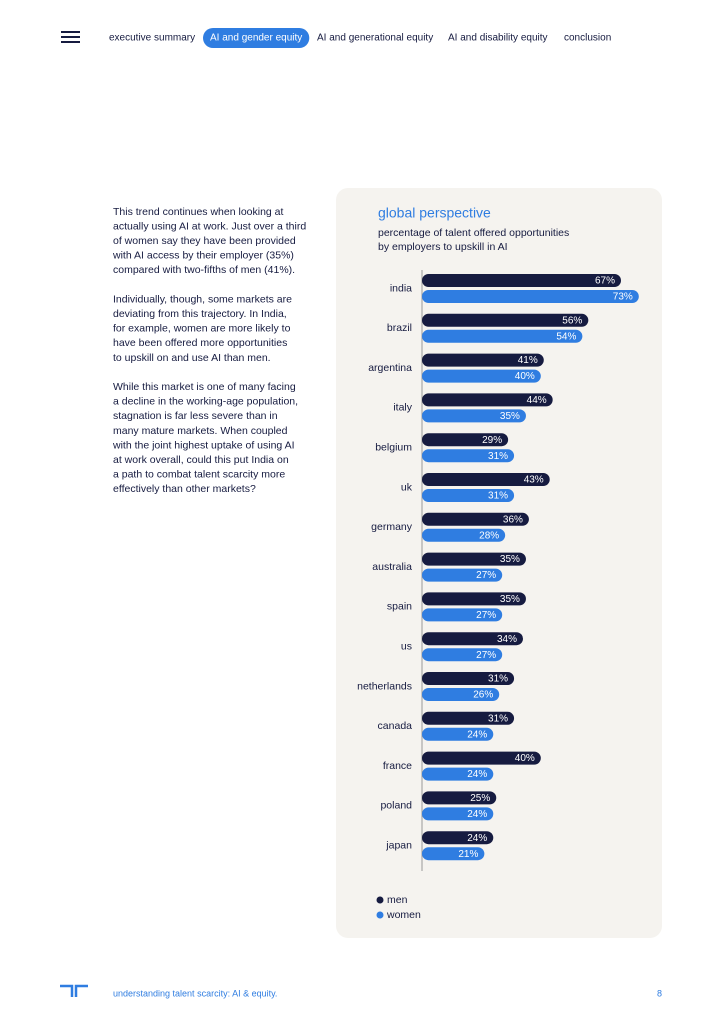 This screenshot has height=1024, width=724. I want to click on category-label: belgium, so click(393, 447).